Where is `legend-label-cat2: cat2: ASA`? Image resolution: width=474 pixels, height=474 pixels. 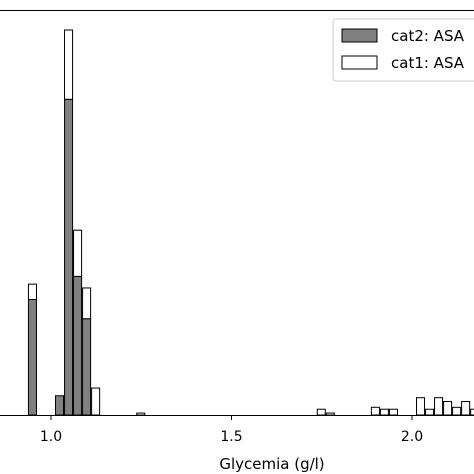 legend-label-cat2: cat2: ASA is located at coordinates (428, 36).